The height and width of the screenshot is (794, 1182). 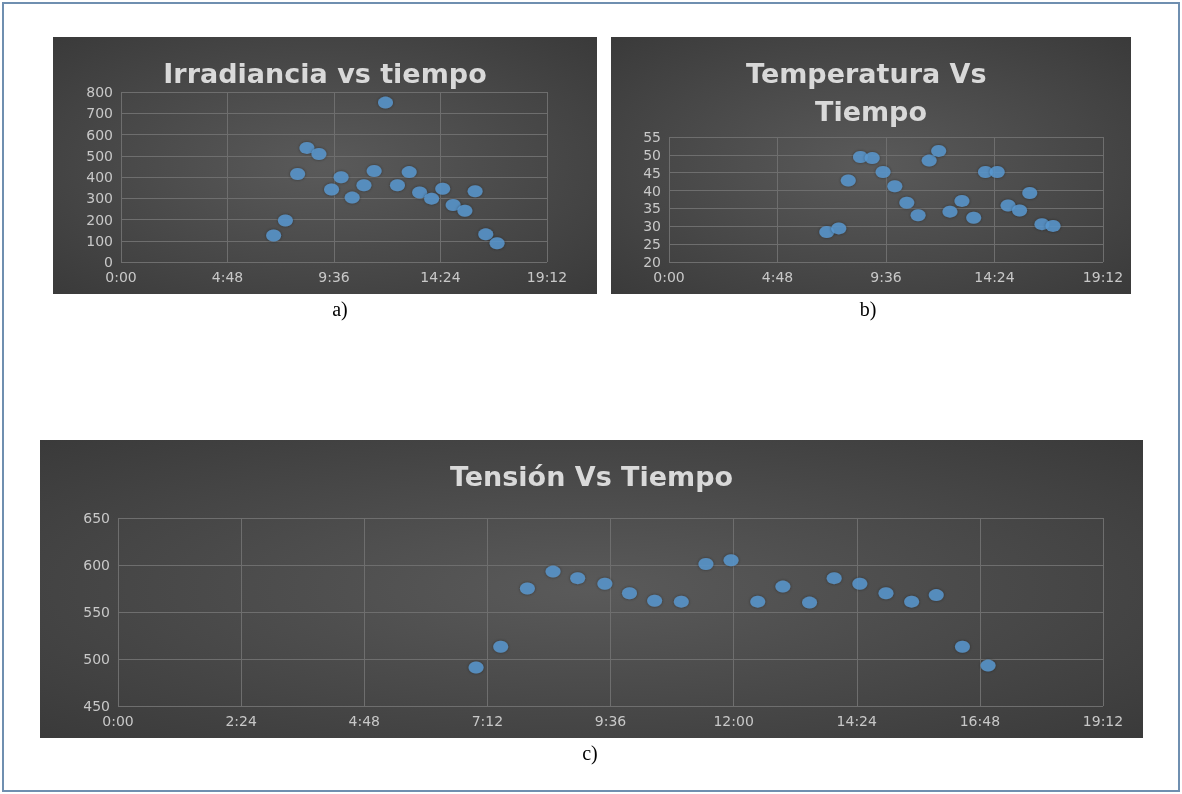 What do you see at coordinates (487, 721) in the screenshot?
I see `x-tick-label: 7:12` at bounding box center [487, 721].